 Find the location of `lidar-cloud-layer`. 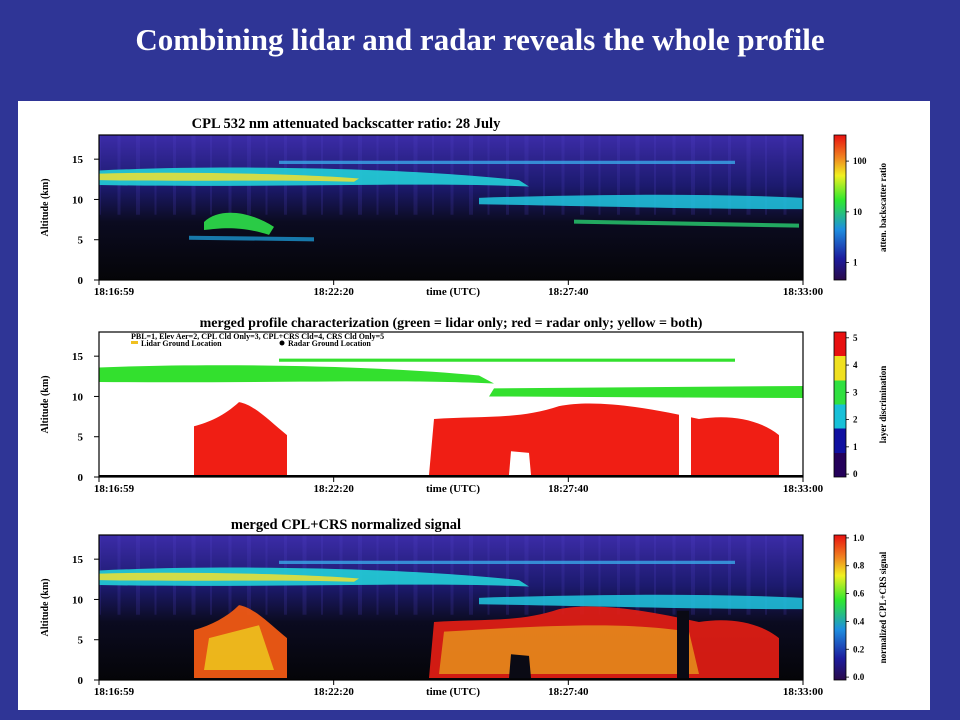

lidar-cloud-layer is located at coordinates (296, 374).